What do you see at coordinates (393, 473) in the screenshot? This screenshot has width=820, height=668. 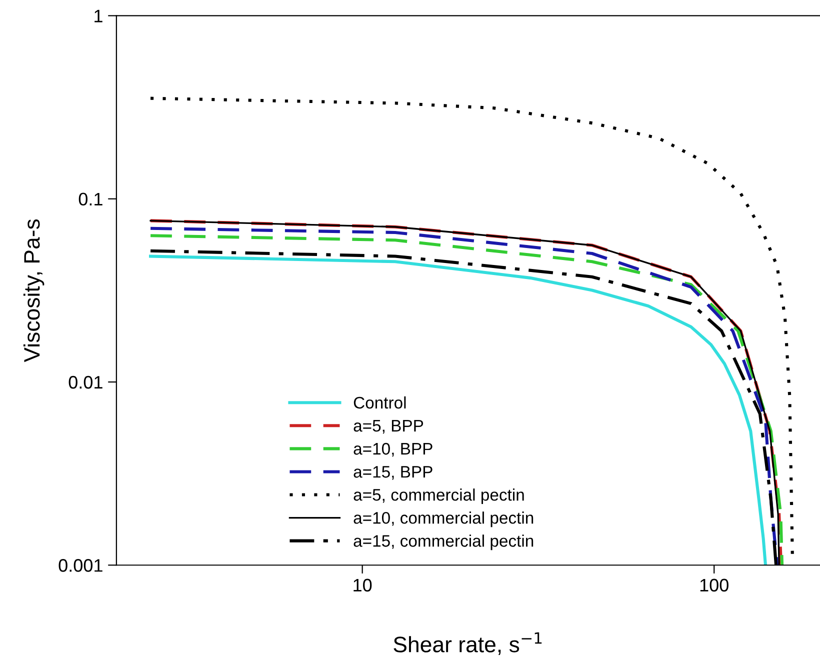 I see `legend-label: a=15, BPP` at bounding box center [393, 473].